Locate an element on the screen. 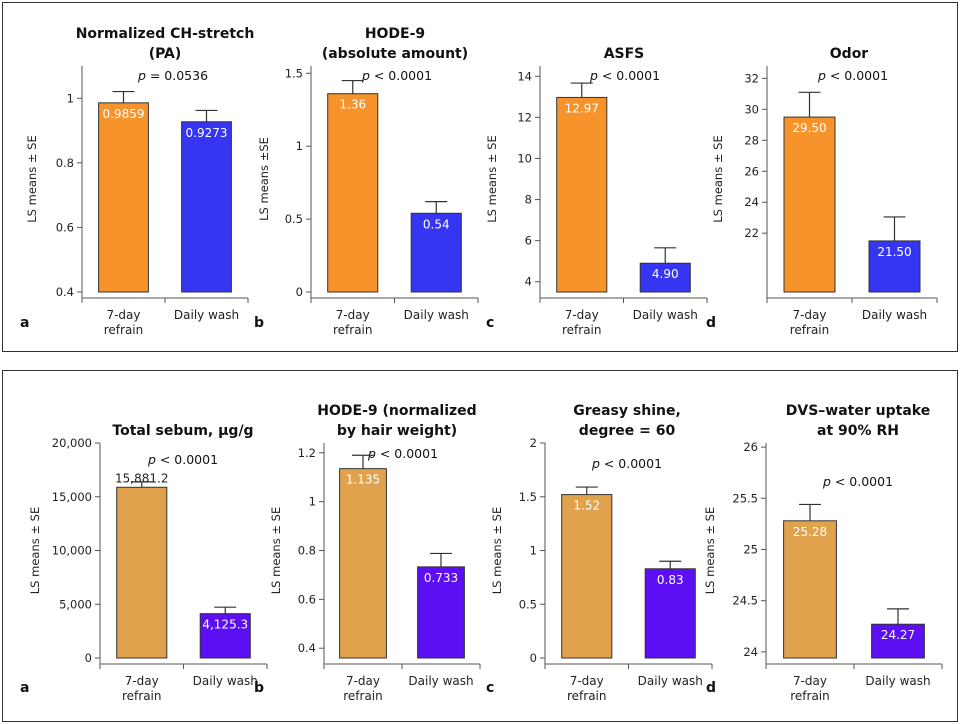  chart3-y-tick-label: 4 is located at coordinates (528, 282).